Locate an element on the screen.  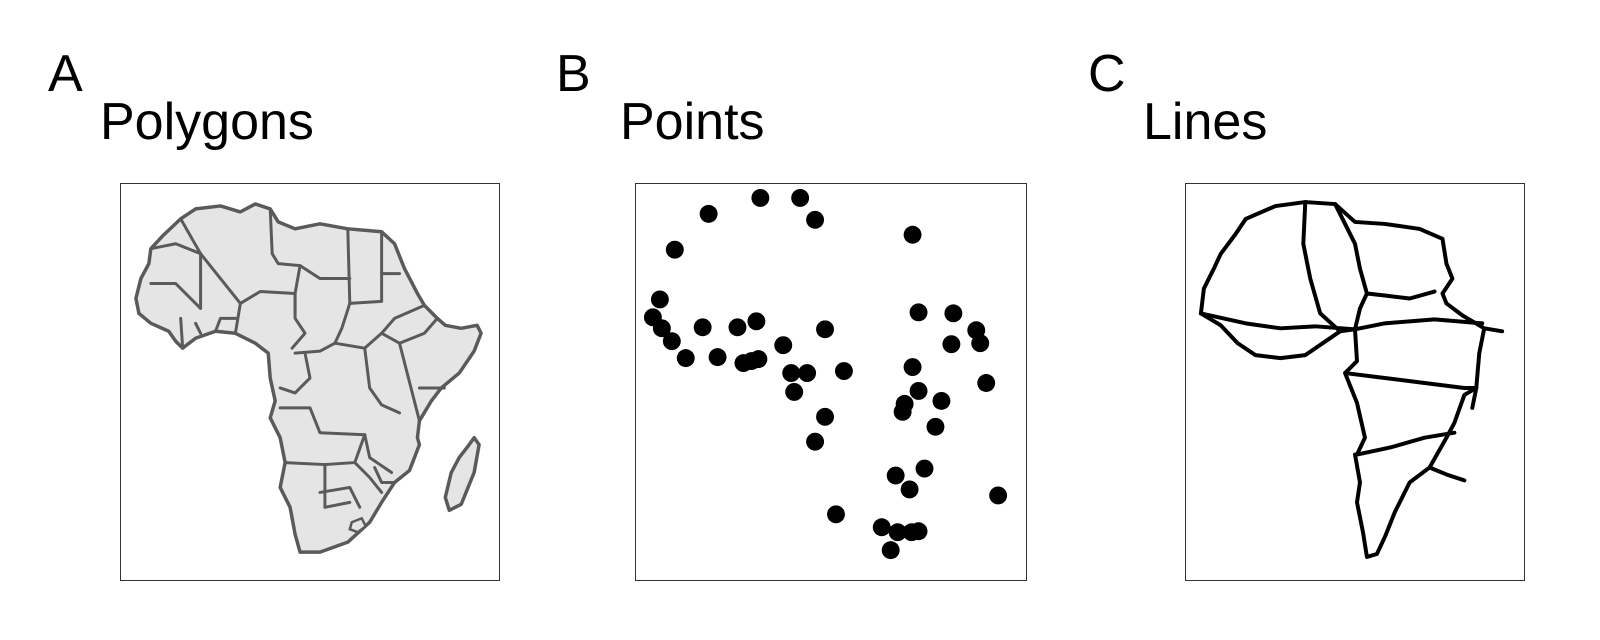
lines-map-frame is located at coordinates (1355, 382).